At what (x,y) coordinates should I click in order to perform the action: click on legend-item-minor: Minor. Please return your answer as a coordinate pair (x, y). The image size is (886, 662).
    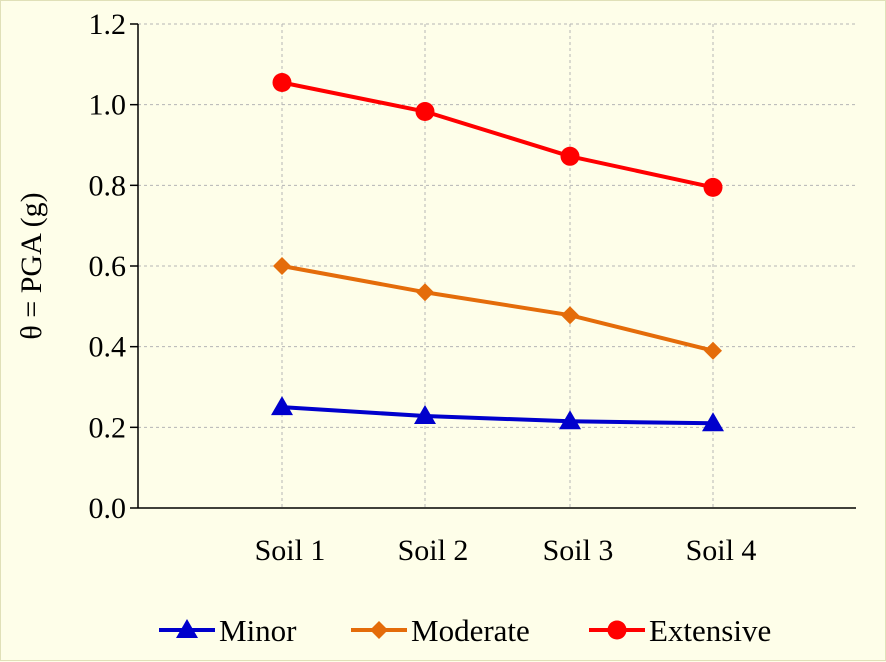
    Looking at the image, I should click on (228, 630).